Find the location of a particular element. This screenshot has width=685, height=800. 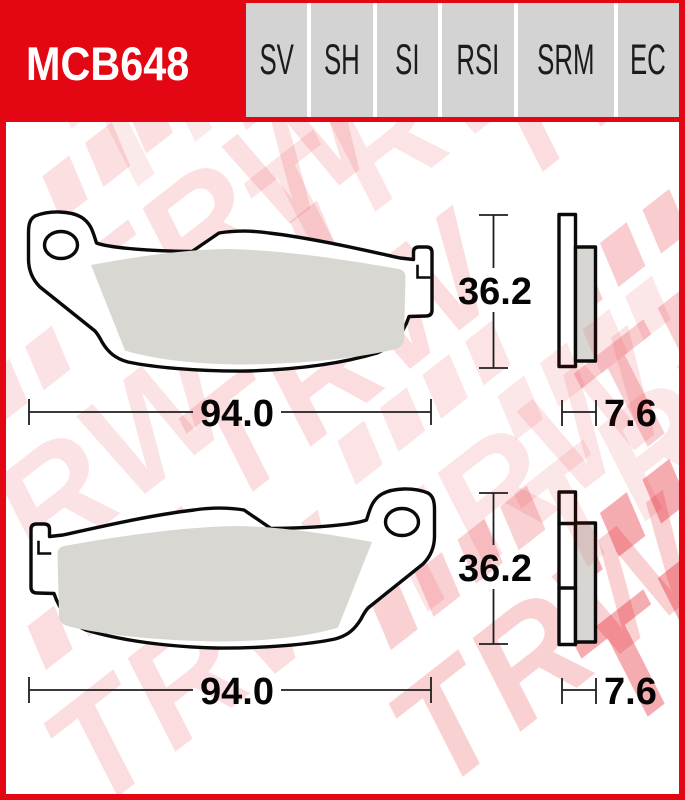

top-pad-front-view is located at coordinates (230, 291).